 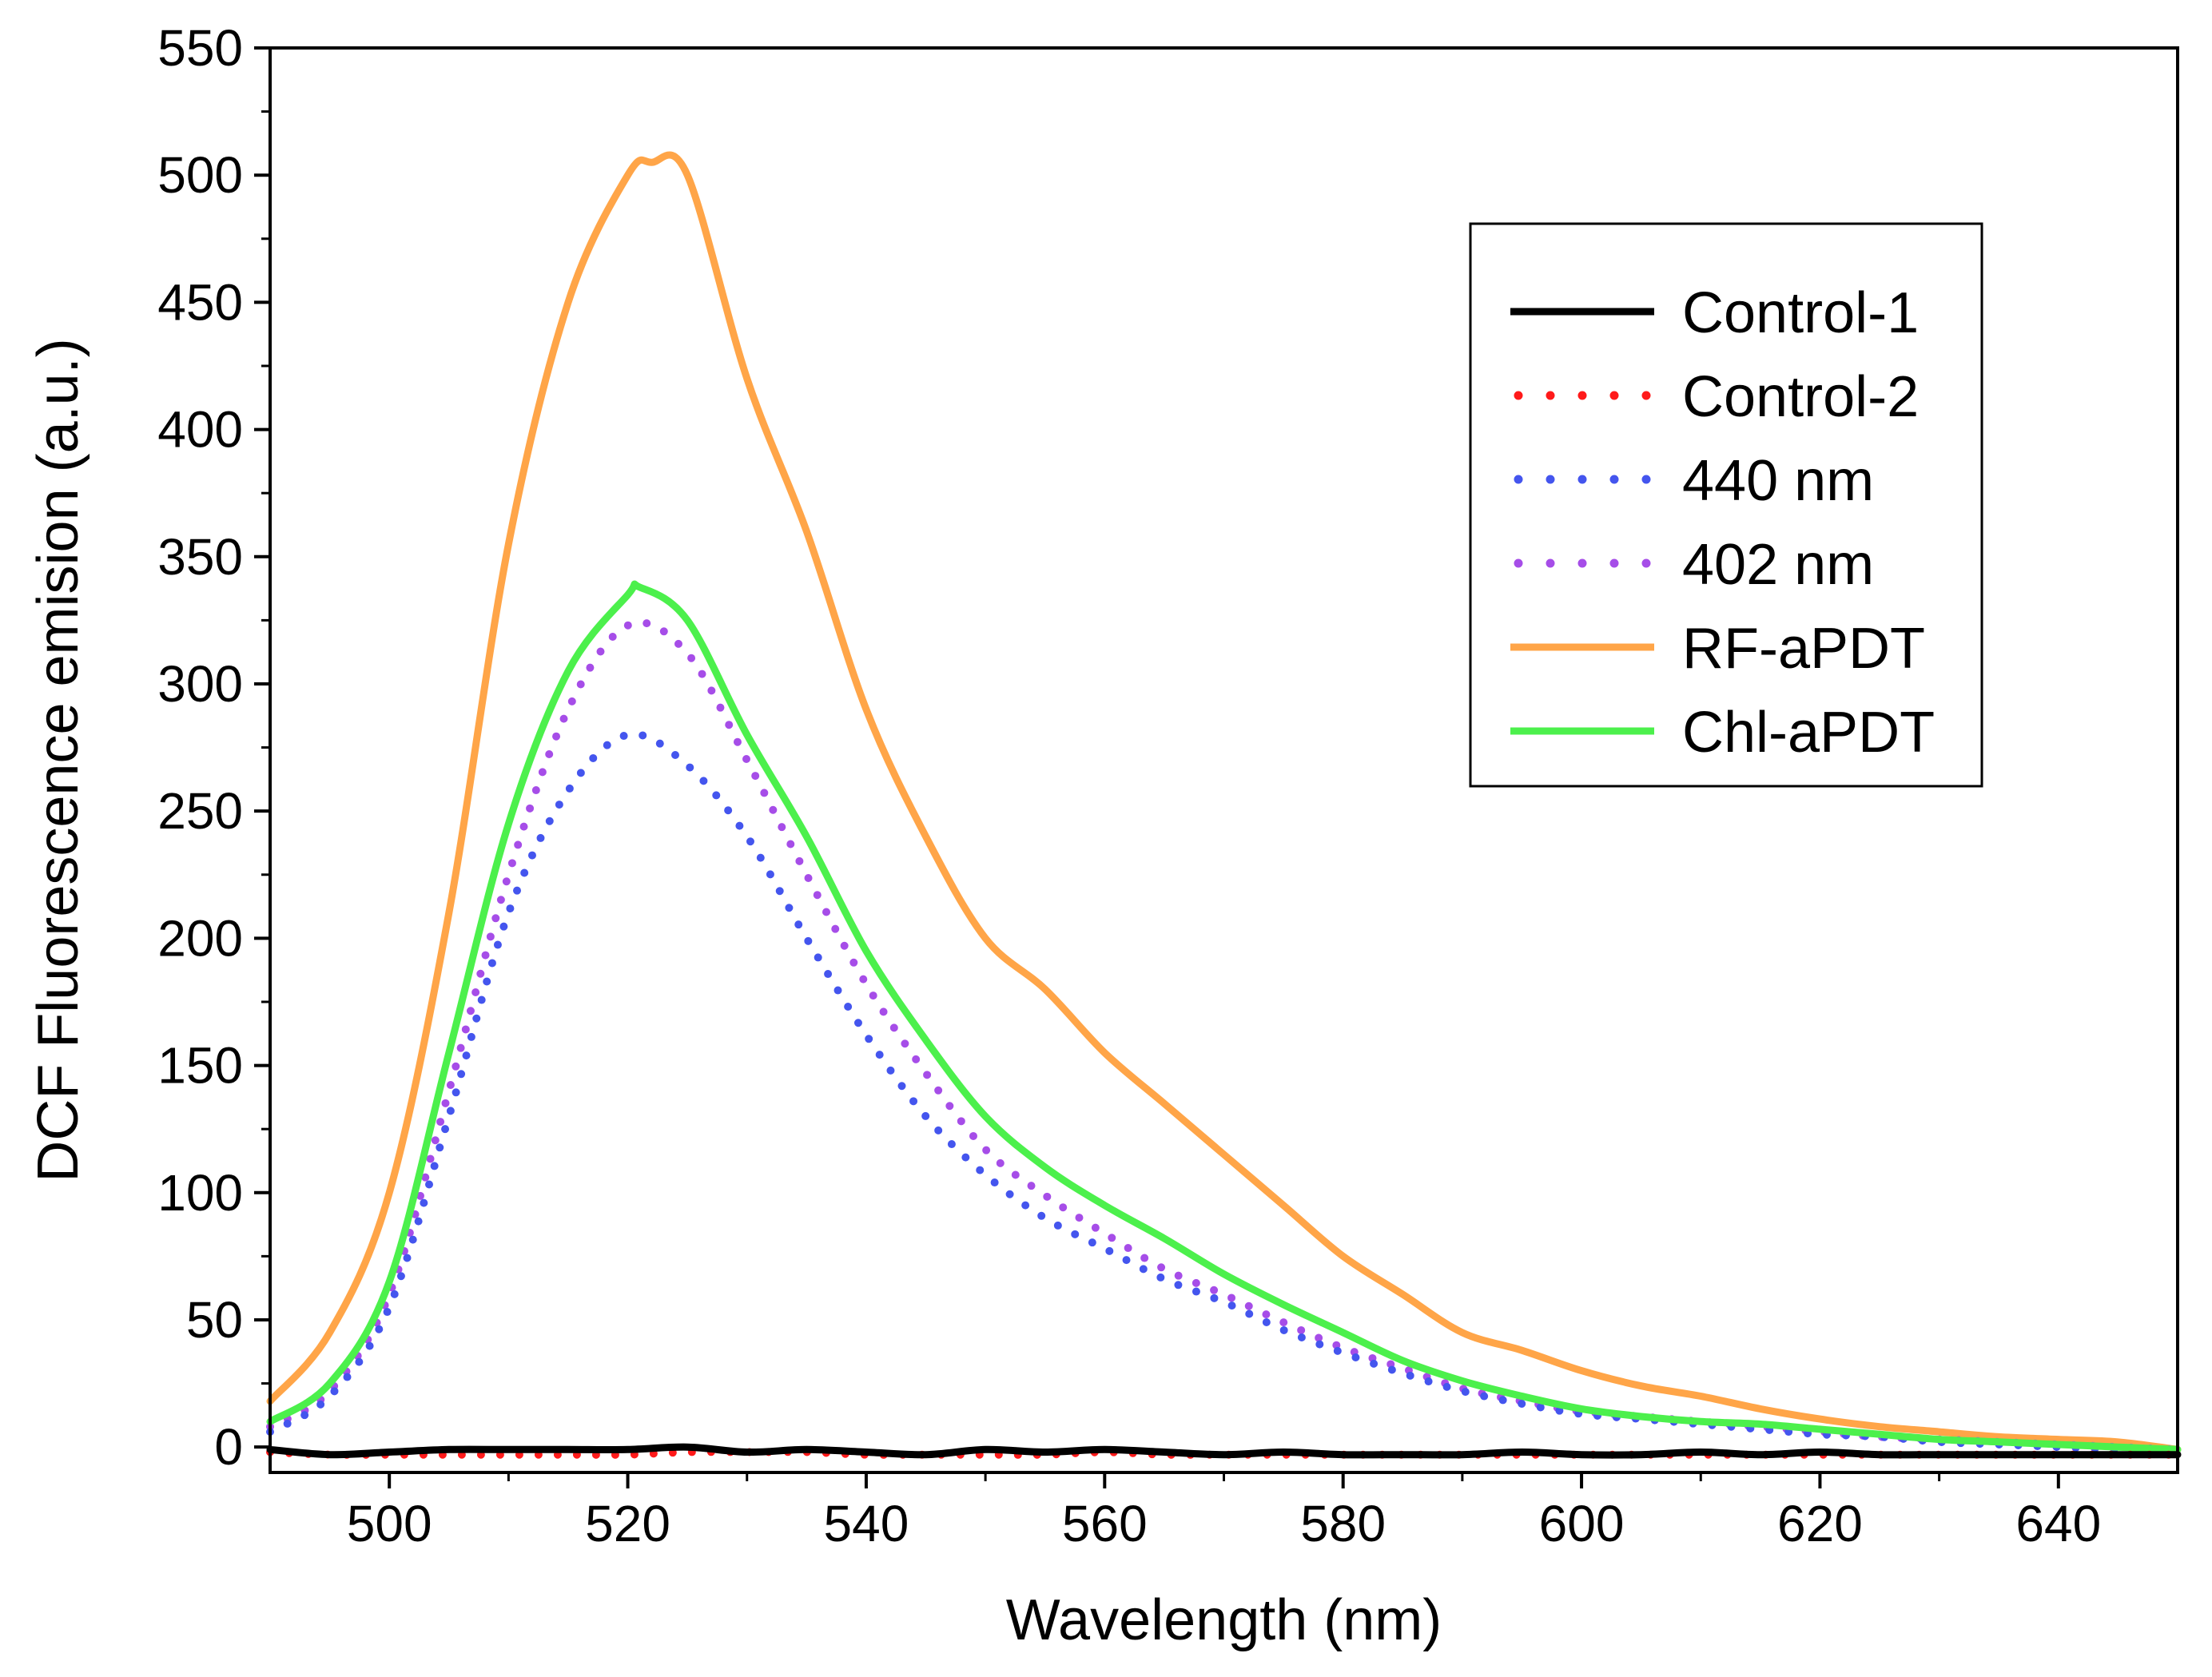 I want to click on y-tick-label: 350, so click(x=200, y=557).